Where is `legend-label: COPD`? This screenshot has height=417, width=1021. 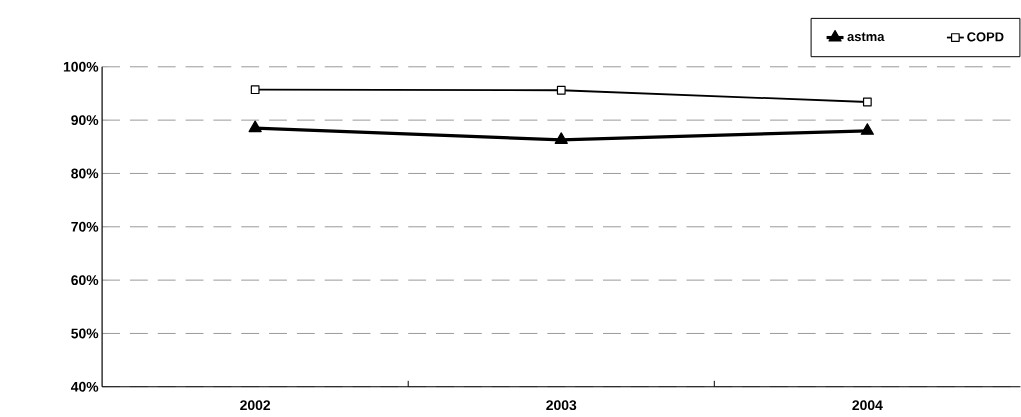
legend-label: COPD is located at coordinates (985, 37).